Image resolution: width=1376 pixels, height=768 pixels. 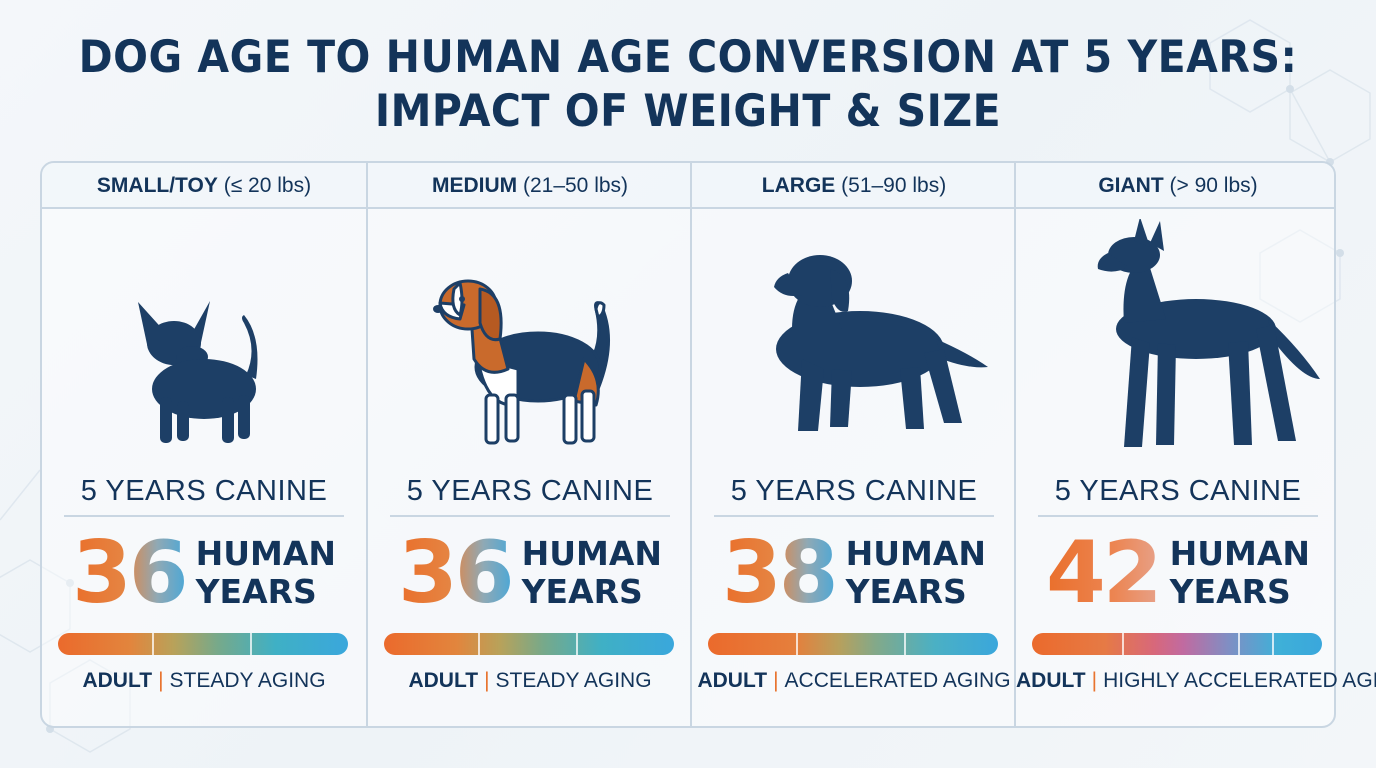 I want to click on header-band, so click(x=688, y=186).